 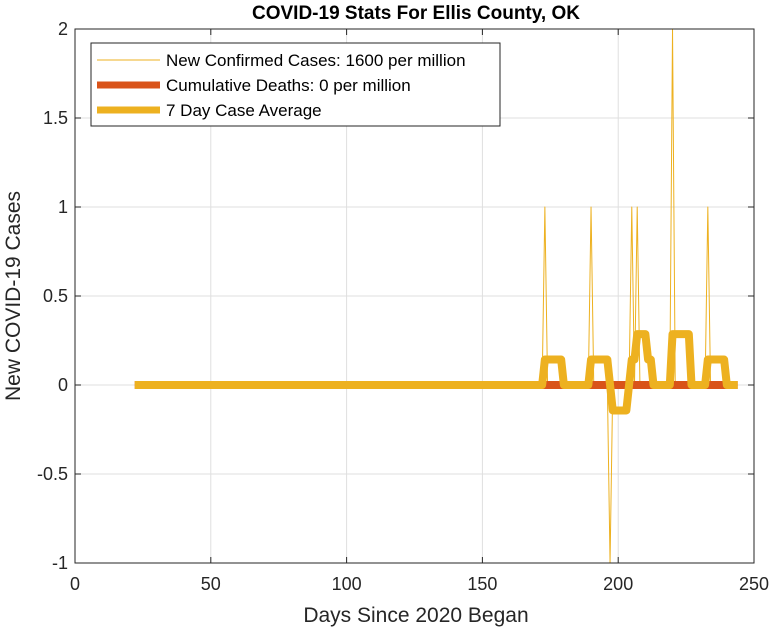 What do you see at coordinates (52, 474) in the screenshot?
I see `y-tick-label: -0.5` at bounding box center [52, 474].